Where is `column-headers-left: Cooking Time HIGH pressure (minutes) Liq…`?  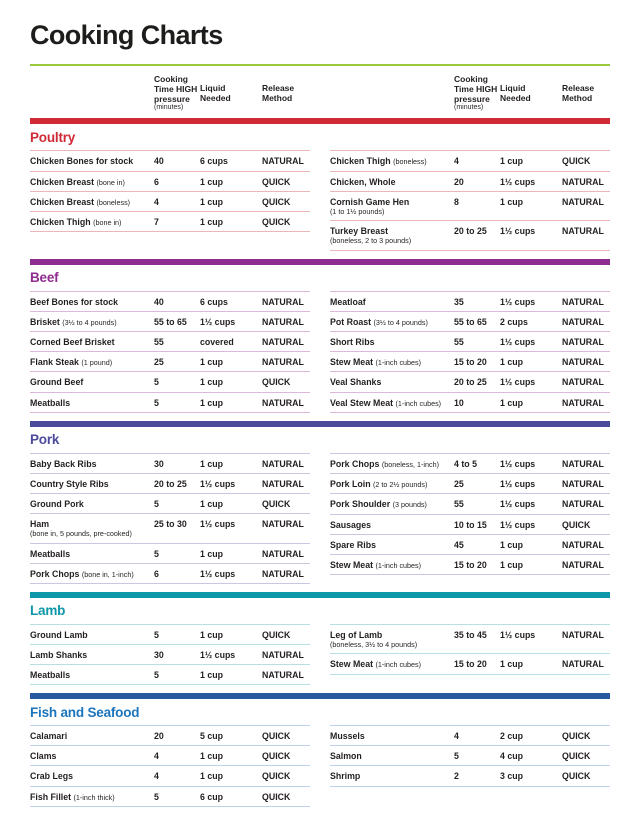
column-headers-left: Cooking Time HIGH pressure (minutes) Liq… is located at coordinates (170, 93).